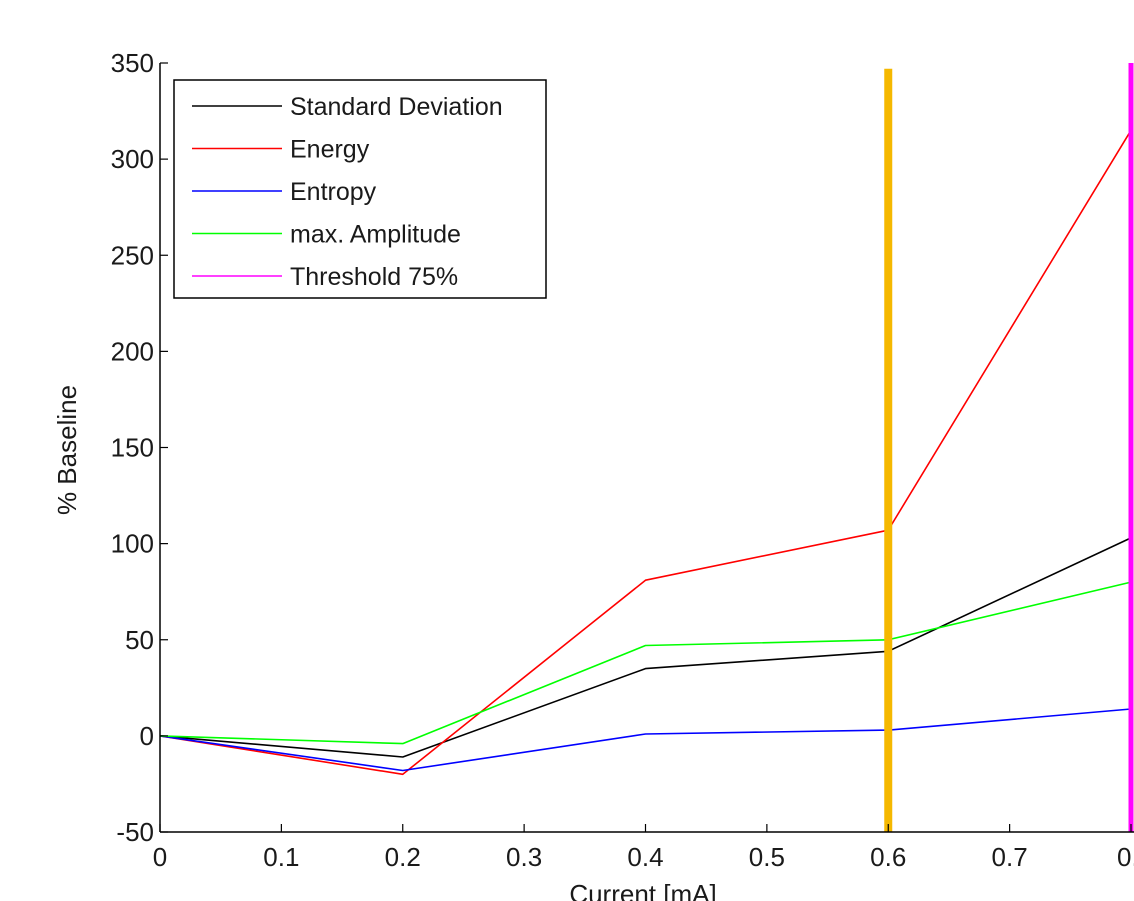 The image size is (1134, 901). What do you see at coordinates (132, 63) in the screenshot?
I see `y-tick-label: 350` at bounding box center [132, 63].